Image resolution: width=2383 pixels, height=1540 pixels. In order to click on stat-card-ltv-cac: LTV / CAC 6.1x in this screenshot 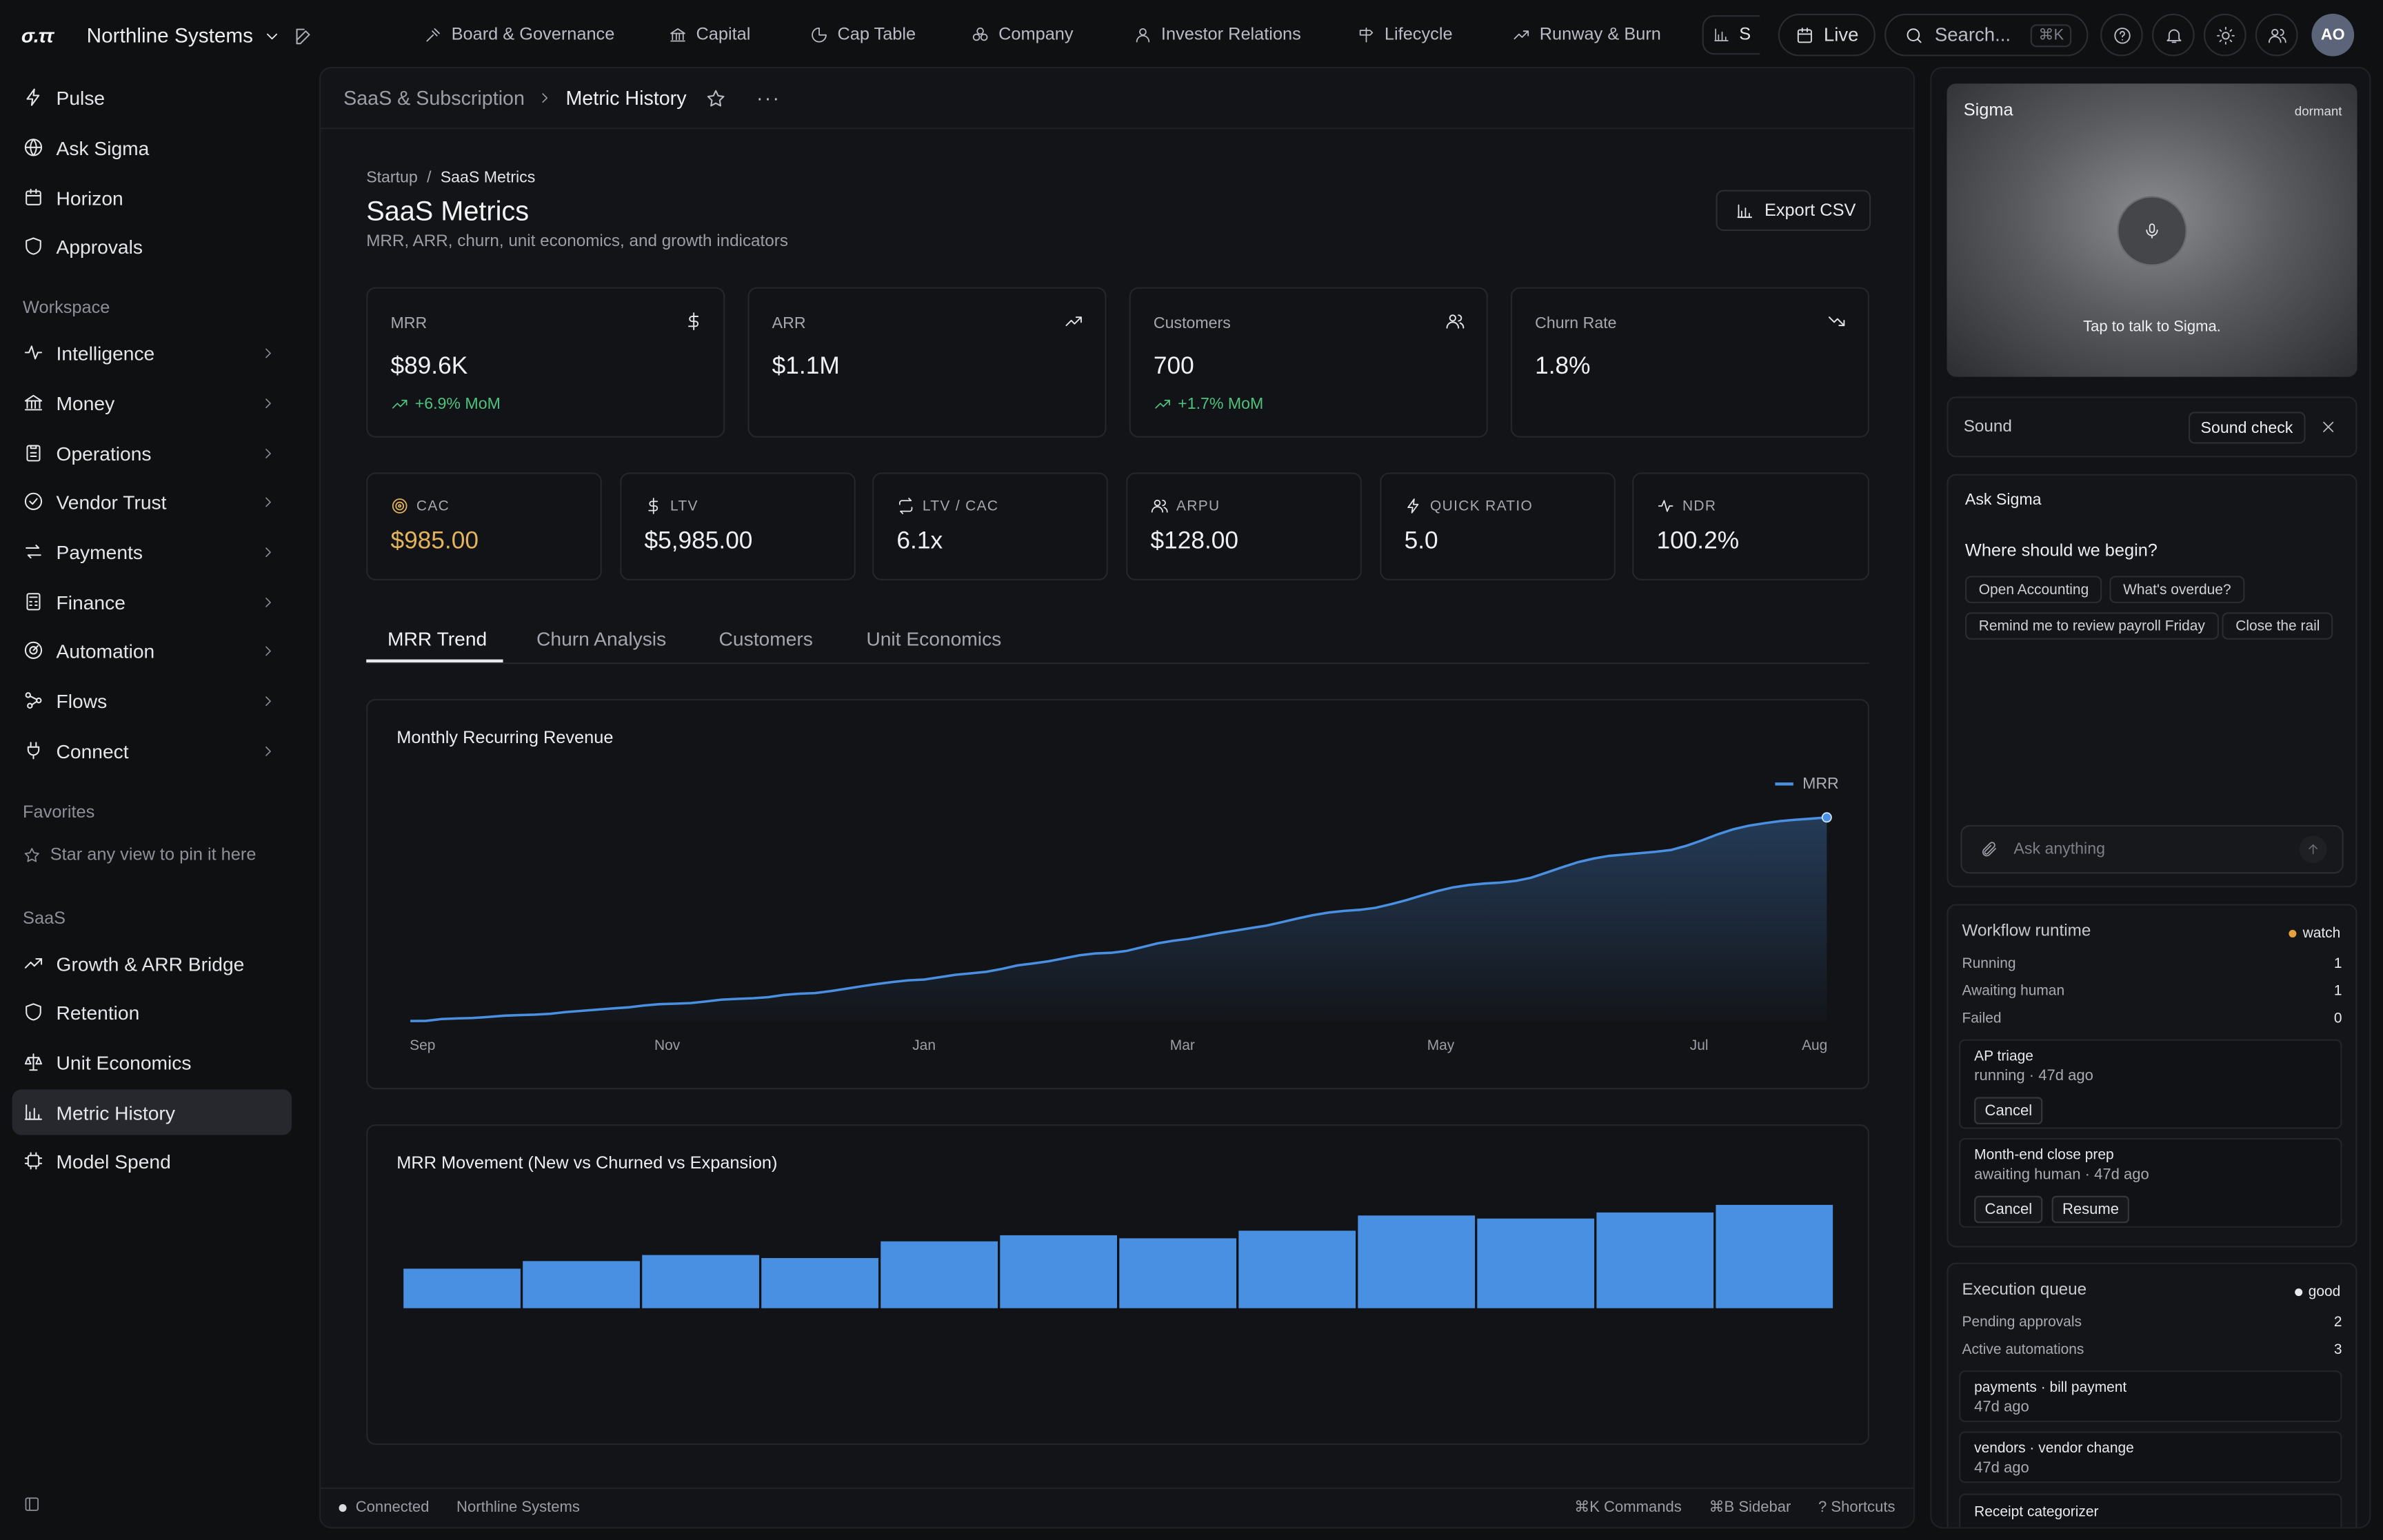, I will do `click(990, 526)`.